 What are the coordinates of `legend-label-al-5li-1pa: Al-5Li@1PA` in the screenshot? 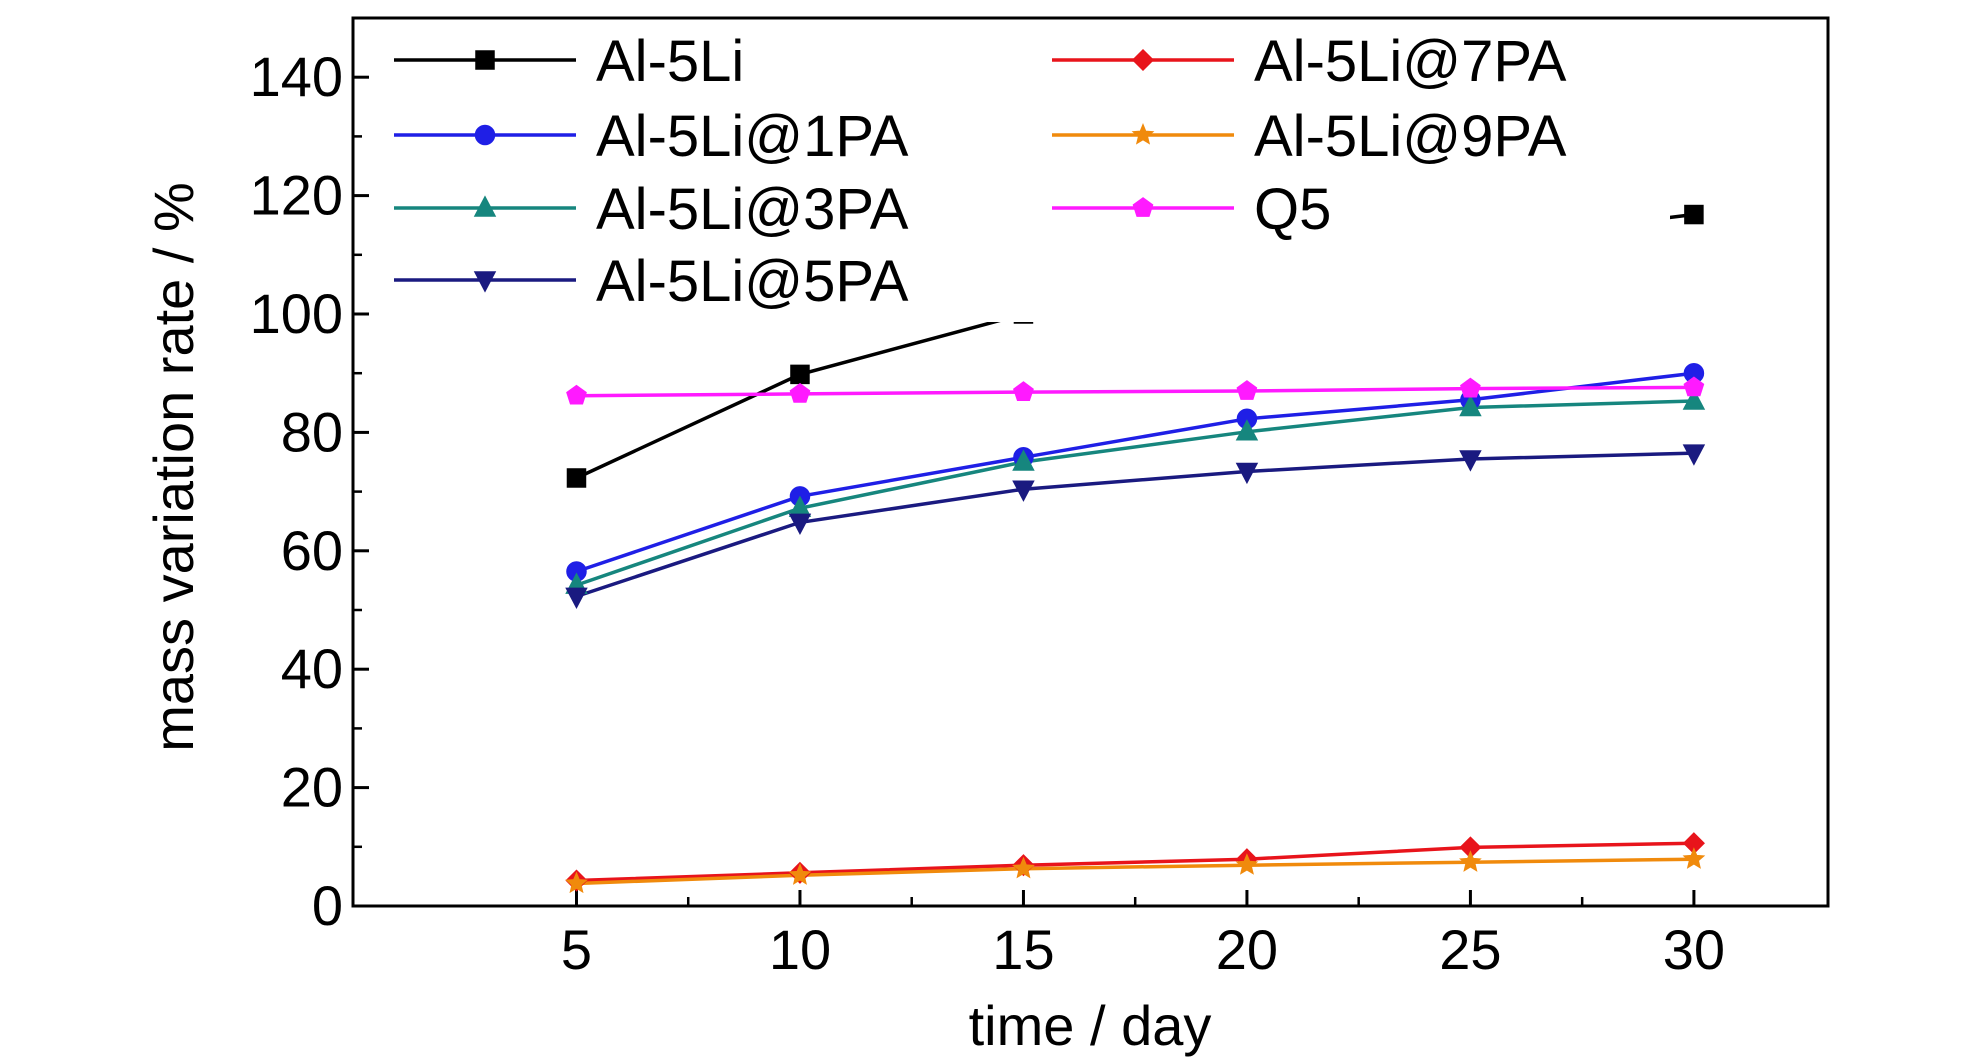 It's located at (752, 136).